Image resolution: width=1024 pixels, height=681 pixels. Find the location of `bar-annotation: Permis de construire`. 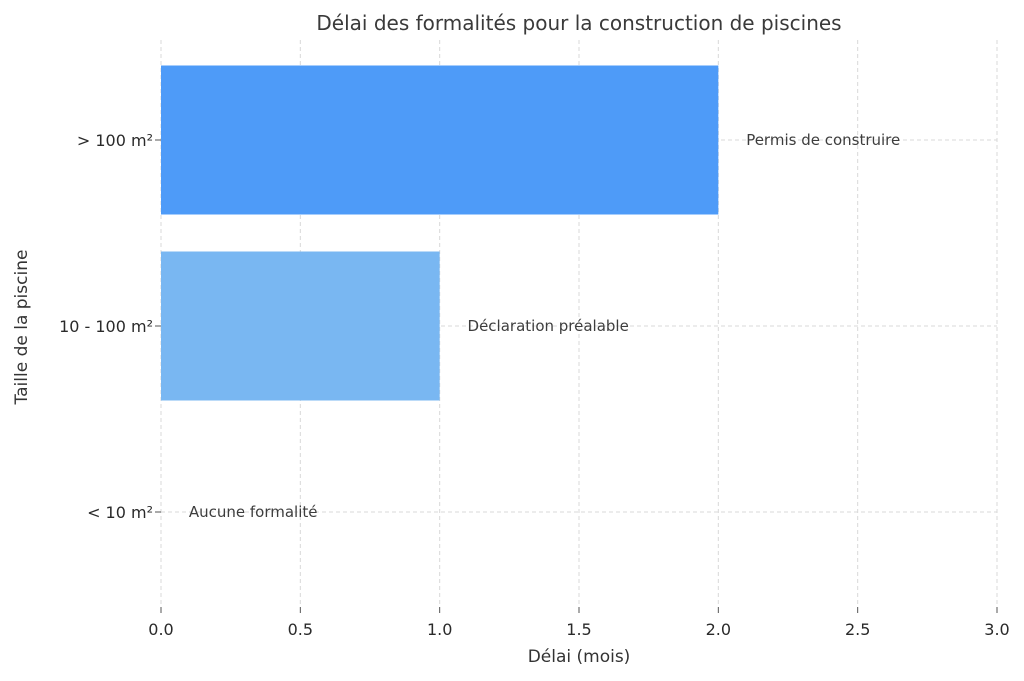

bar-annotation: Permis de construire is located at coordinates (823, 140).